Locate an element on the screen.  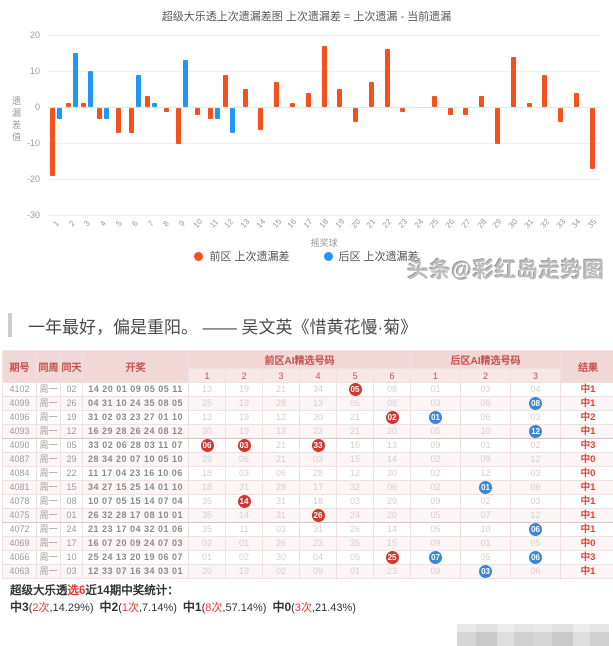
cell-day: 02 is located at coordinates (72, 390).